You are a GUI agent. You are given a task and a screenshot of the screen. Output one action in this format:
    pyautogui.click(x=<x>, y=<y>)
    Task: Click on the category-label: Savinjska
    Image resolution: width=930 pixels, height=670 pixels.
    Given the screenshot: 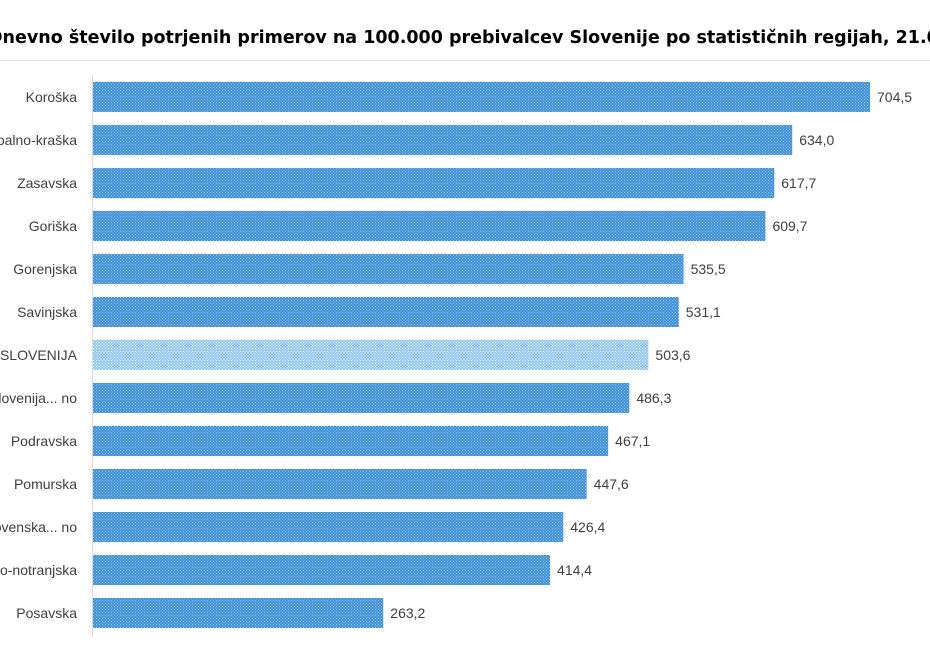 What is the action you would take?
    pyautogui.click(x=47, y=312)
    